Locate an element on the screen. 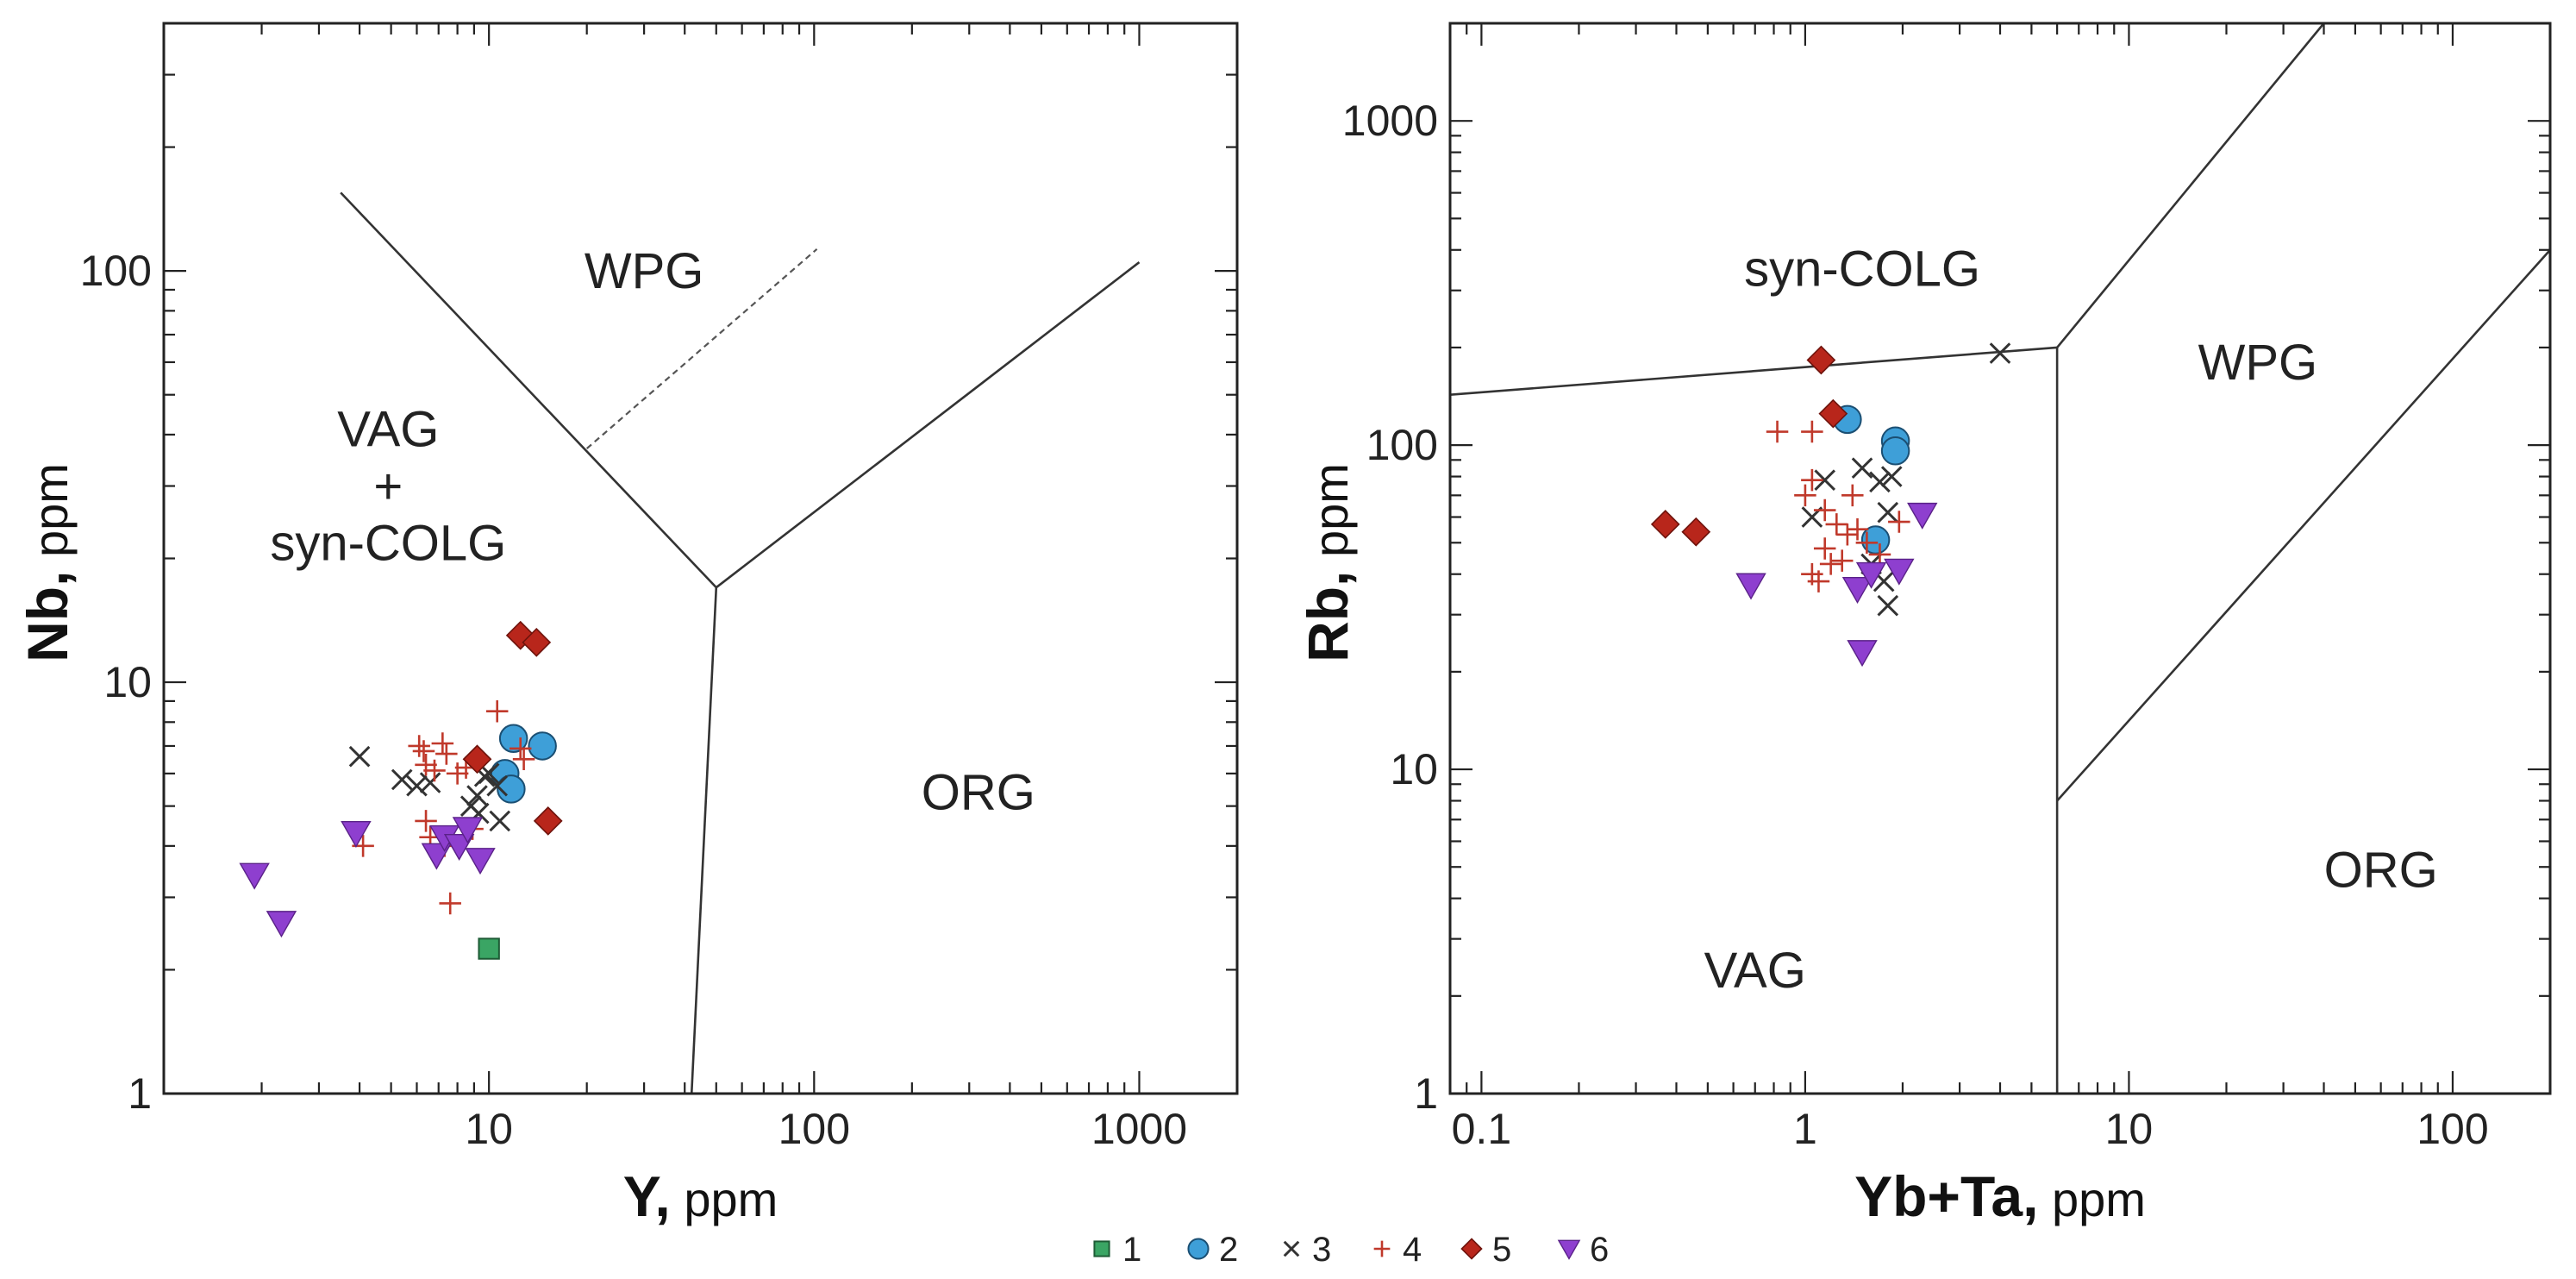 The width and height of the screenshot is (2576, 1279). legend-label: 3 is located at coordinates (1321, 1250).